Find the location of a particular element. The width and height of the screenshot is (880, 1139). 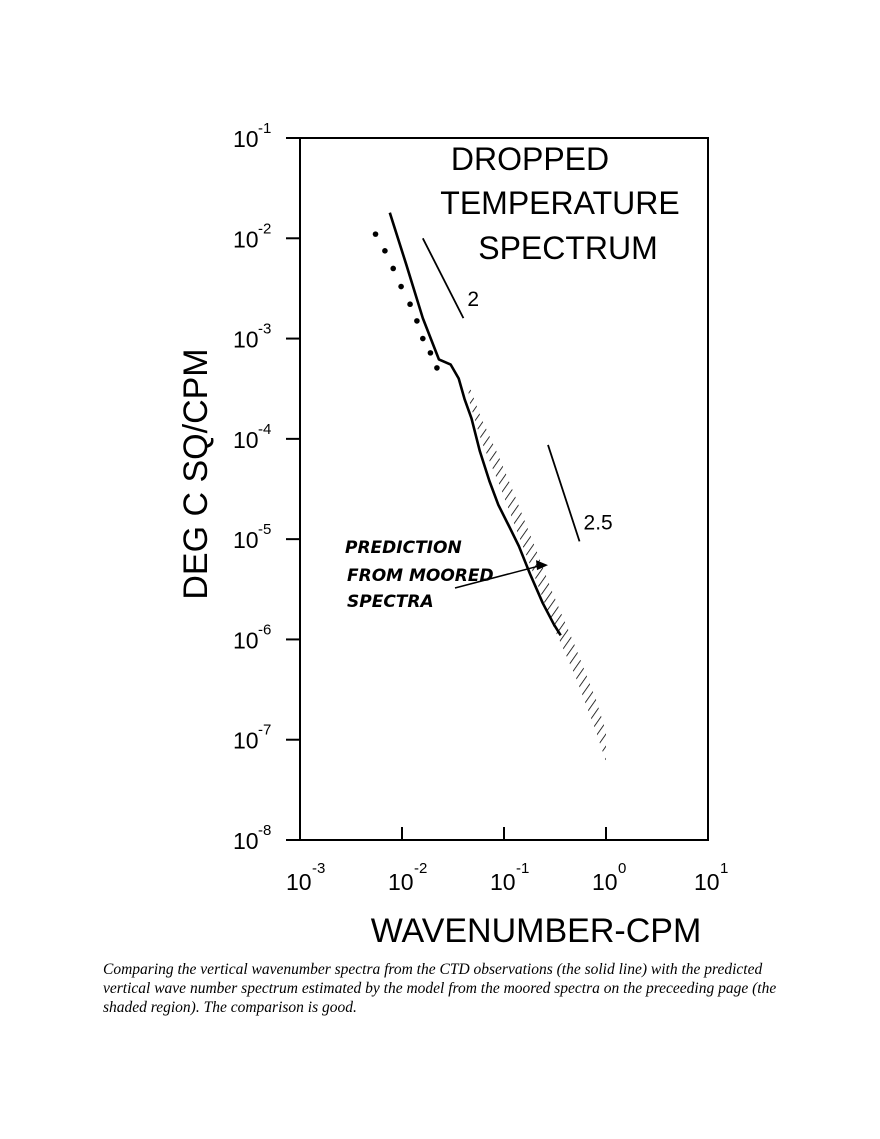

y-axis-ticks: 10-110-210-310-410-510-610-710-8 is located at coordinates (266, 487).